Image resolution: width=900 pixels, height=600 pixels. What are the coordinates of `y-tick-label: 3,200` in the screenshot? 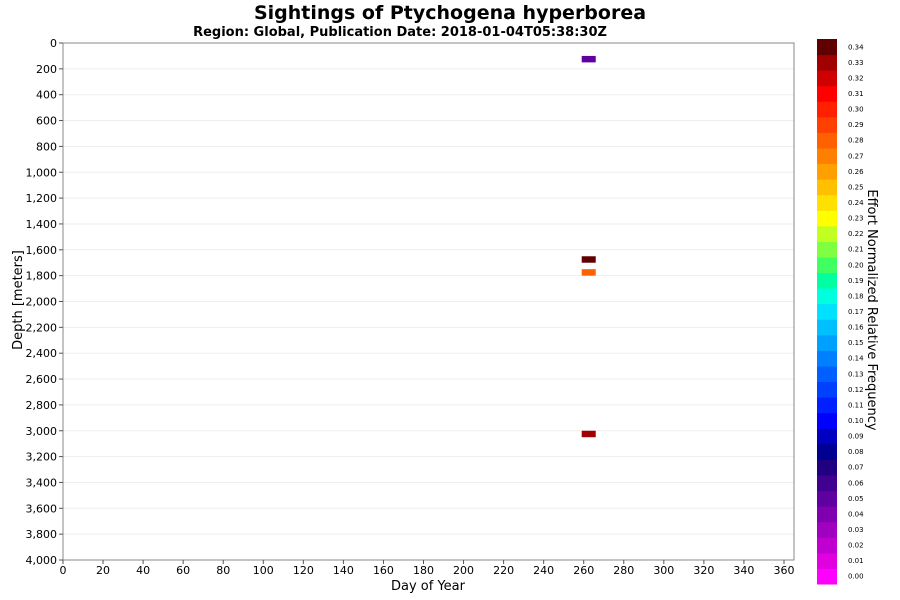 It's located at (42, 457).